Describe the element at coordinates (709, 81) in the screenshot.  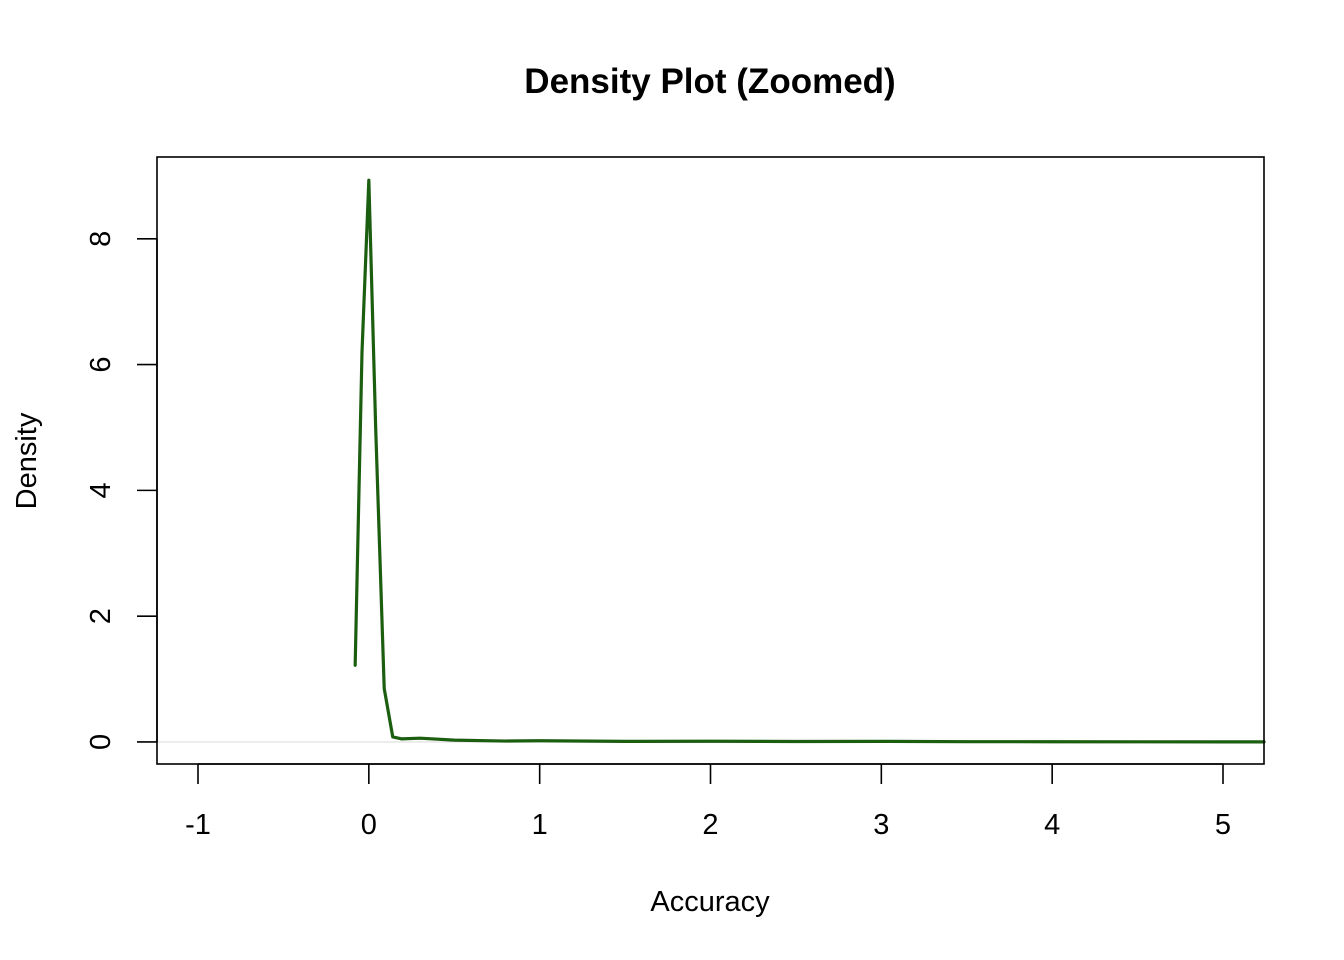
I see `chart-title: Density Plot (Zoomed)` at that location.